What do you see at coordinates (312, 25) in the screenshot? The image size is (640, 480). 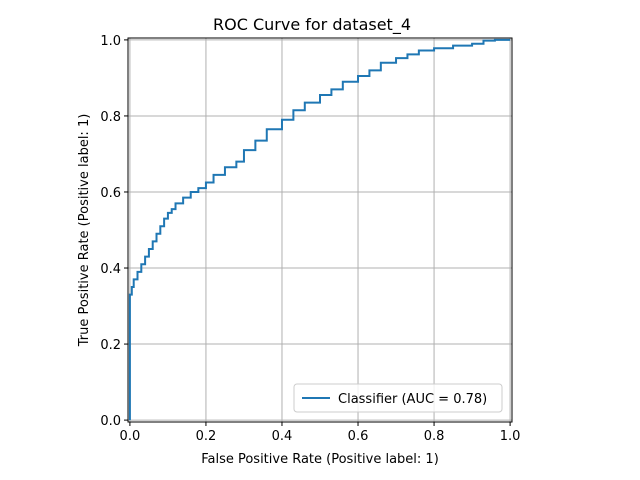 I see `chart-title: ROC Curve for dataset_4` at bounding box center [312, 25].